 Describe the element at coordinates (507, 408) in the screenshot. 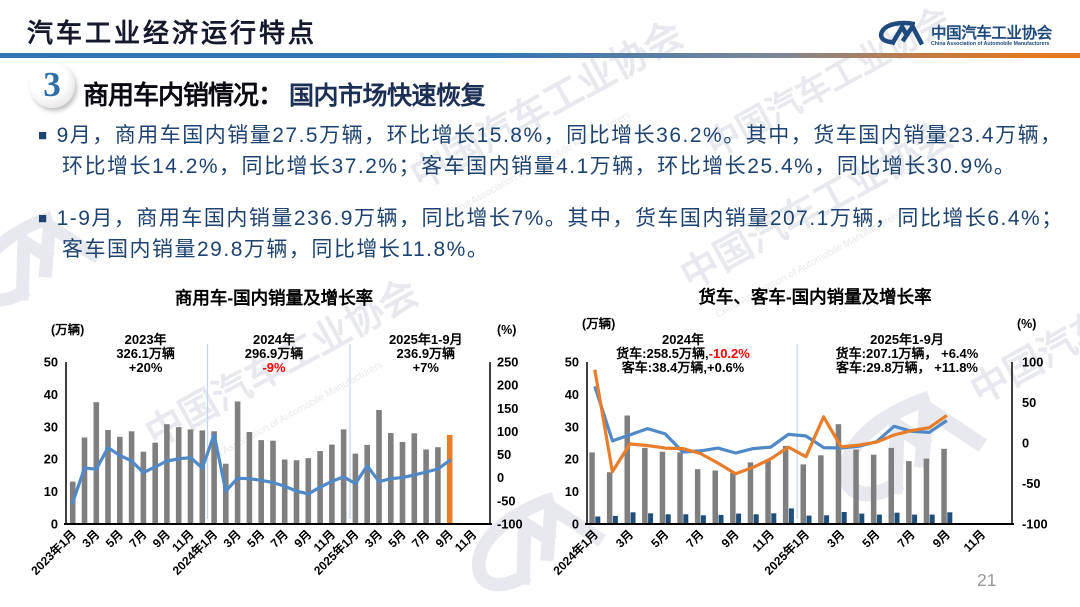

I see `svg-text: 150` at that location.